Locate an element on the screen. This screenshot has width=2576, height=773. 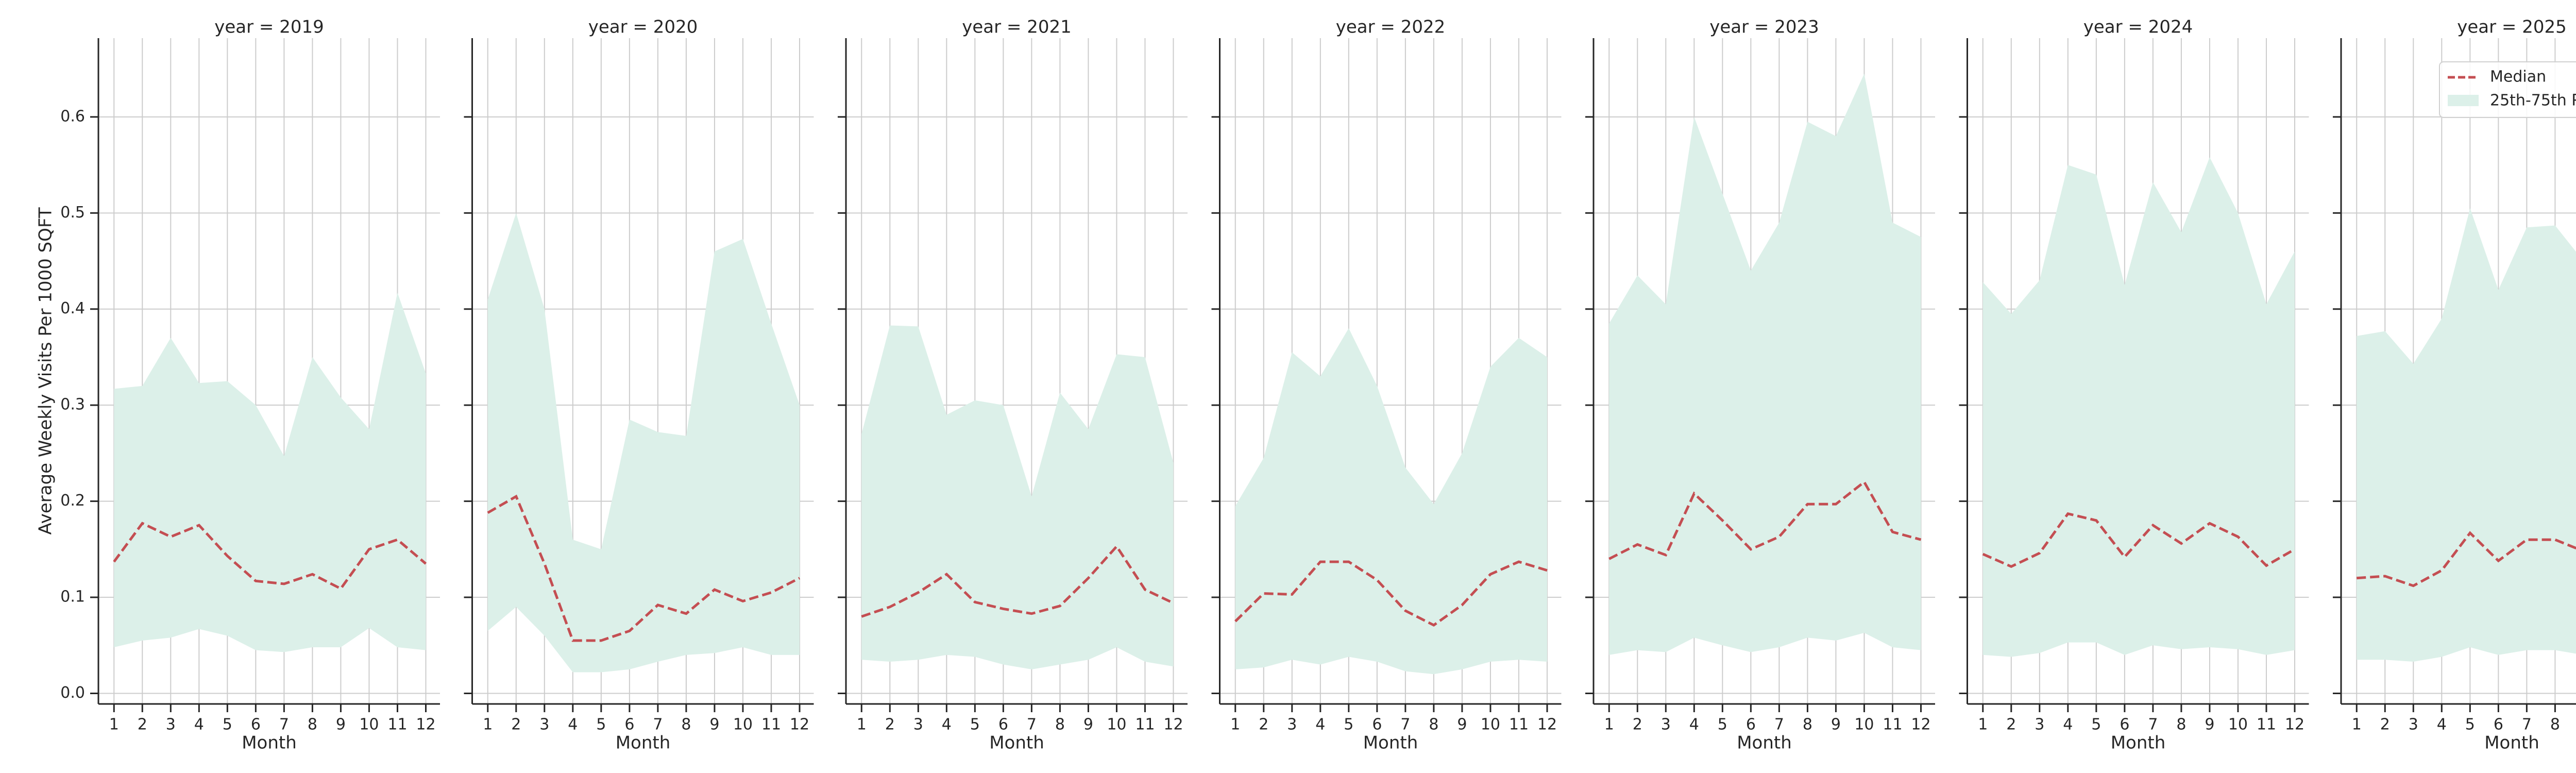
y-tick-label: 0.0 is located at coordinates (72, 693).